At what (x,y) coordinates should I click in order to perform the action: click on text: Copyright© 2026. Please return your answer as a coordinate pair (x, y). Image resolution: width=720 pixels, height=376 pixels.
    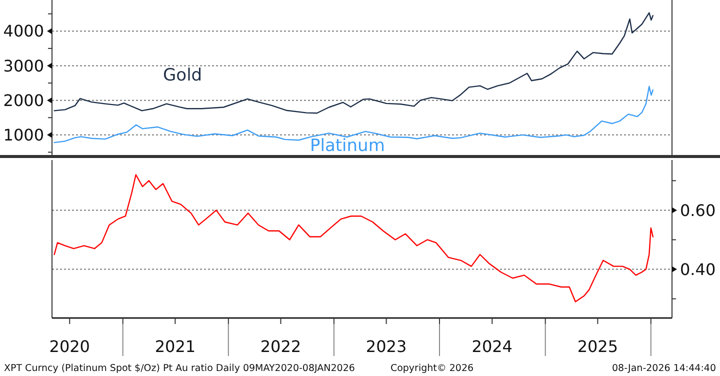
    Looking at the image, I should click on (432, 368).